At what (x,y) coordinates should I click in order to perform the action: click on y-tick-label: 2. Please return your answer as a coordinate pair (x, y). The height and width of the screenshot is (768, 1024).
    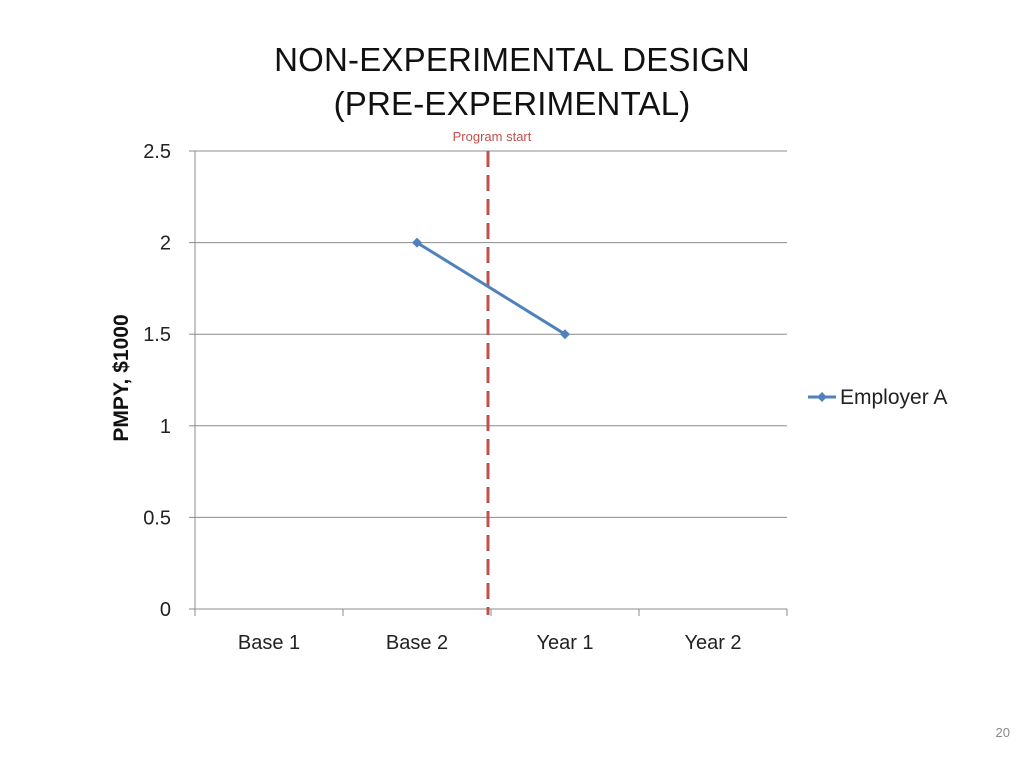
    Looking at the image, I should click on (165, 244).